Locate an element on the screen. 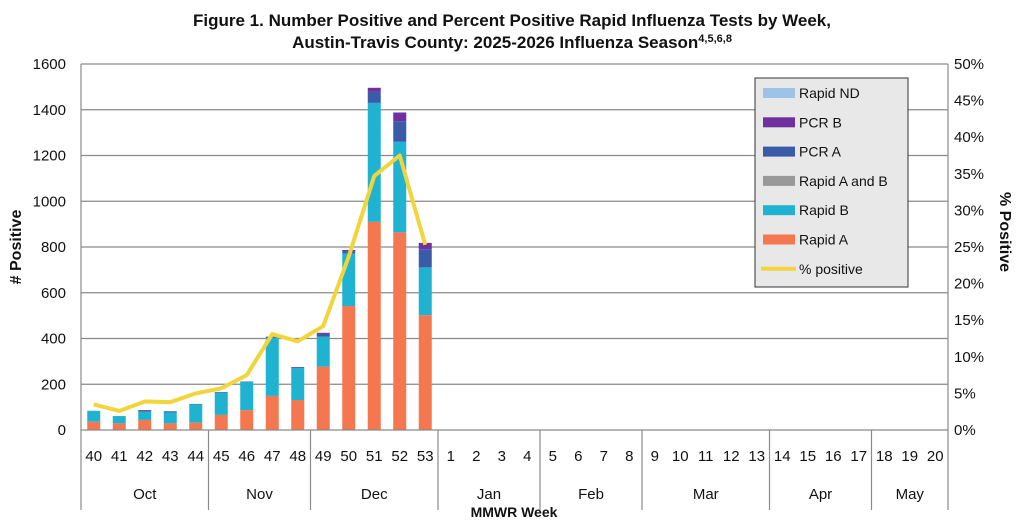 The height and width of the screenshot is (528, 1024). x-tick-label: 2 is located at coordinates (476, 456).